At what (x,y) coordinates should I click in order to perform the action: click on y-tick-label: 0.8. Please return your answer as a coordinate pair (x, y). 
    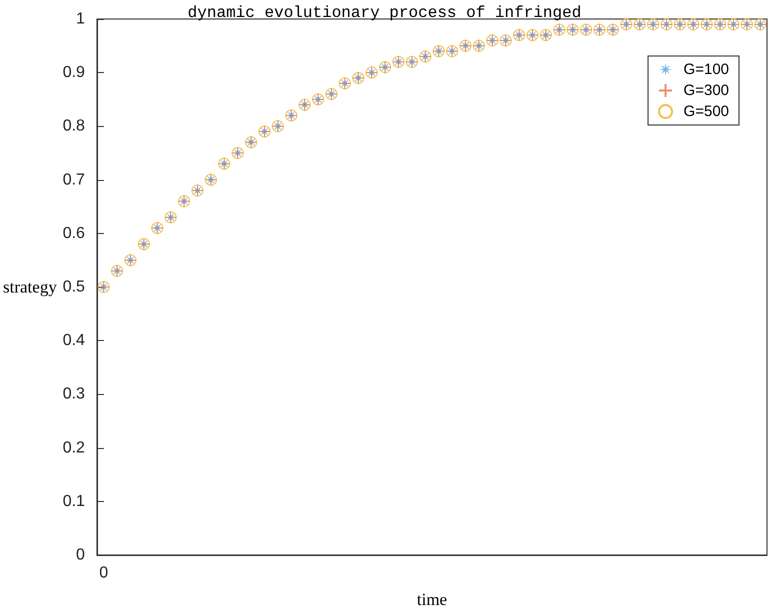
    Looking at the image, I should click on (74, 126).